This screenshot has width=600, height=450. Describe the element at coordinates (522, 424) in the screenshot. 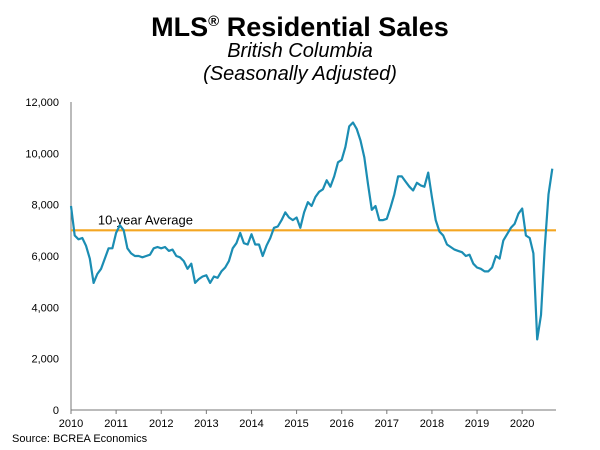

I see `x-tick-label: 2020` at that location.